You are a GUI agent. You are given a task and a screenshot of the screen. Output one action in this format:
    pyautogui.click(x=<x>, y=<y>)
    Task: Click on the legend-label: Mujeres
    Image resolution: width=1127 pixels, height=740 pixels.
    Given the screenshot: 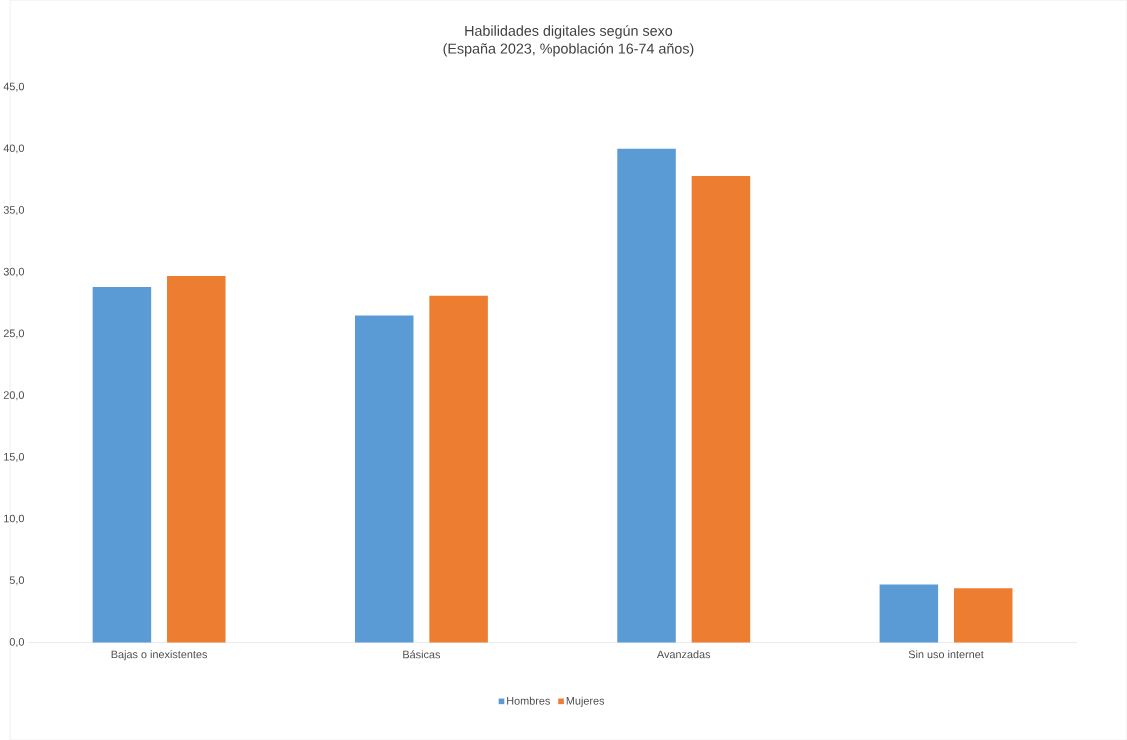 What is the action you would take?
    pyautogui.click(x=585, y=701)
    